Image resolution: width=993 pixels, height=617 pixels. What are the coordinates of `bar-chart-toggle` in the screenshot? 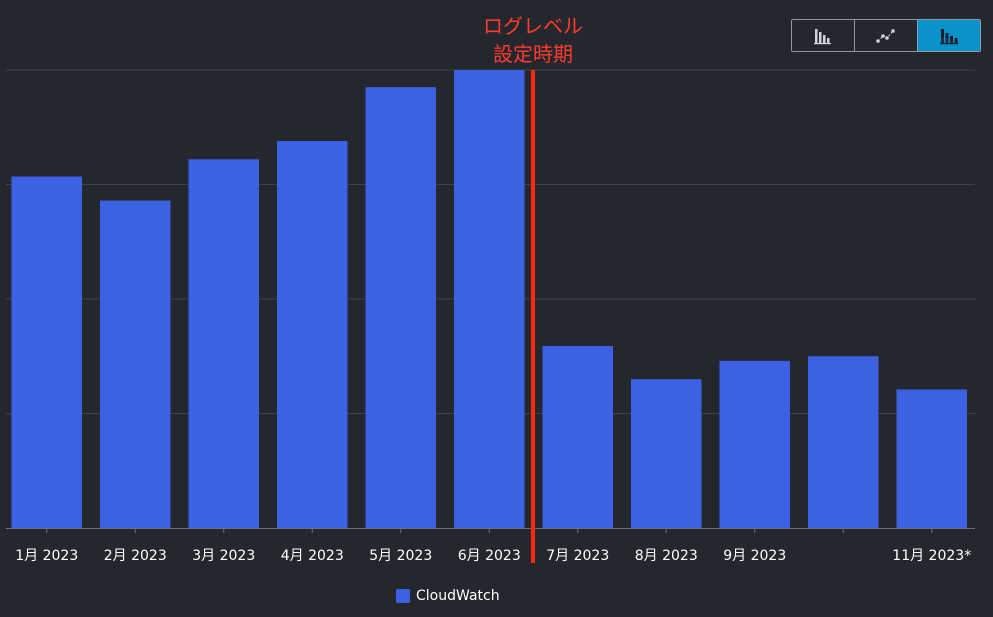 It's located at (823, 35).